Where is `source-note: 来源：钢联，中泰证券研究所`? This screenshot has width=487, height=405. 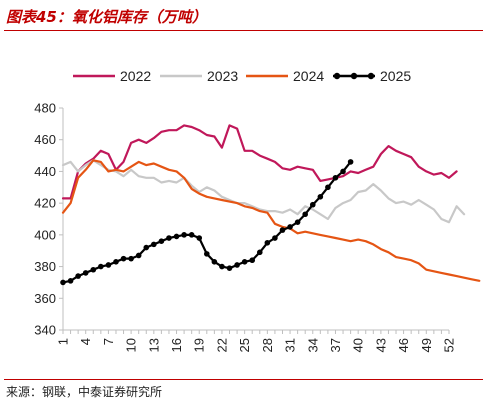 source-note: 来源：钢联，中泰证券研究所 is located at coordinates (84, 392).